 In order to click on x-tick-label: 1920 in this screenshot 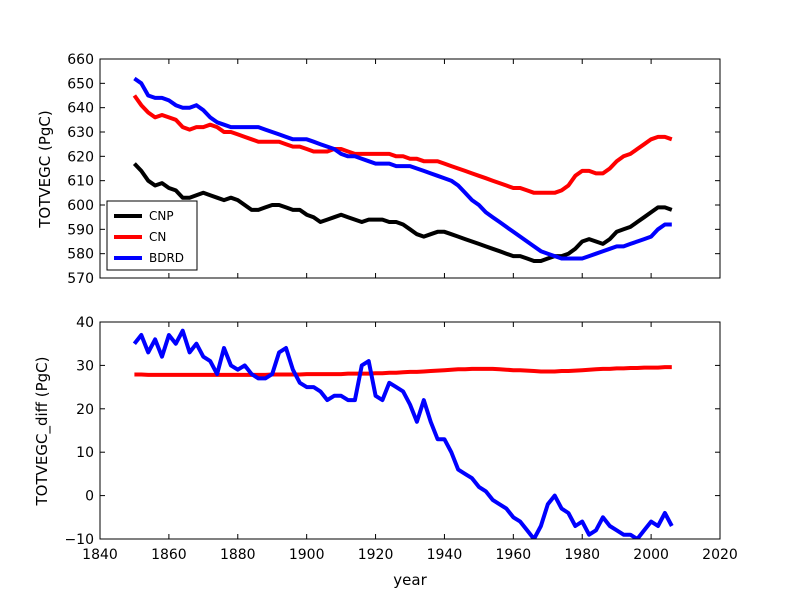, I will do `click(376, 555)`.